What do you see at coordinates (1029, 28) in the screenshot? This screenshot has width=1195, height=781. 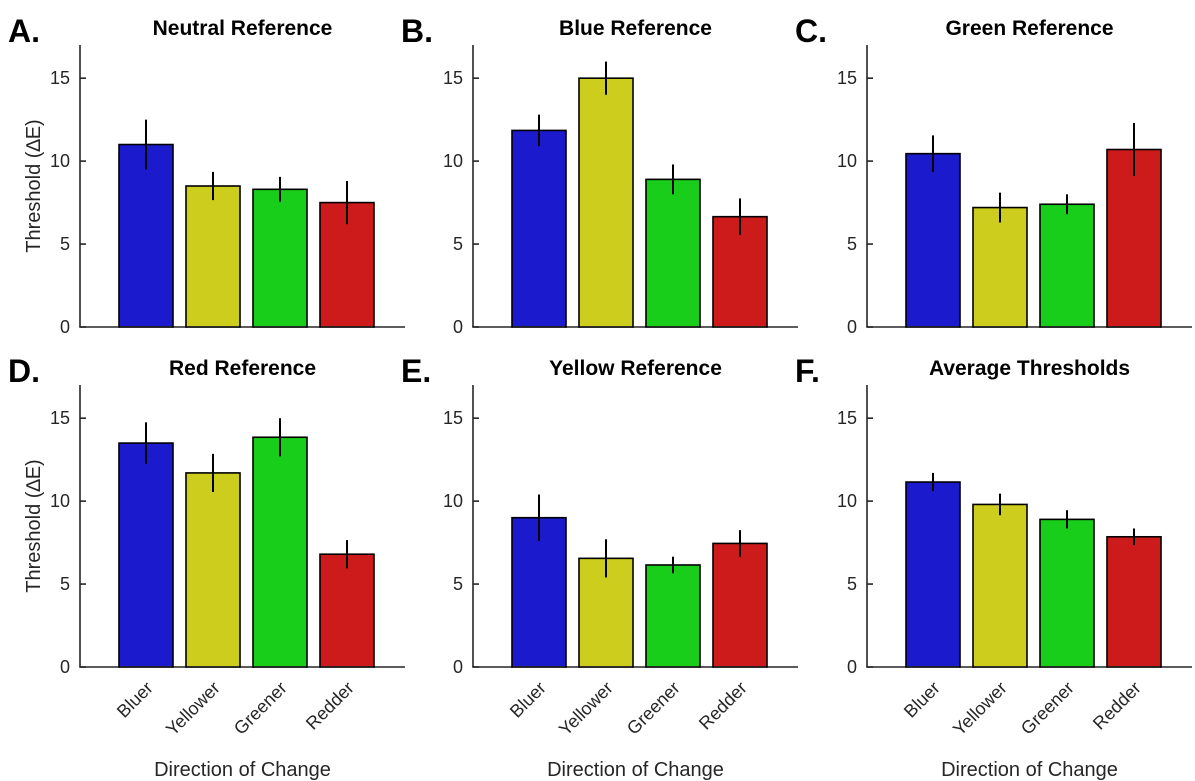 I see `panel-title: Green Reference` at bounding box center [1029, 28].